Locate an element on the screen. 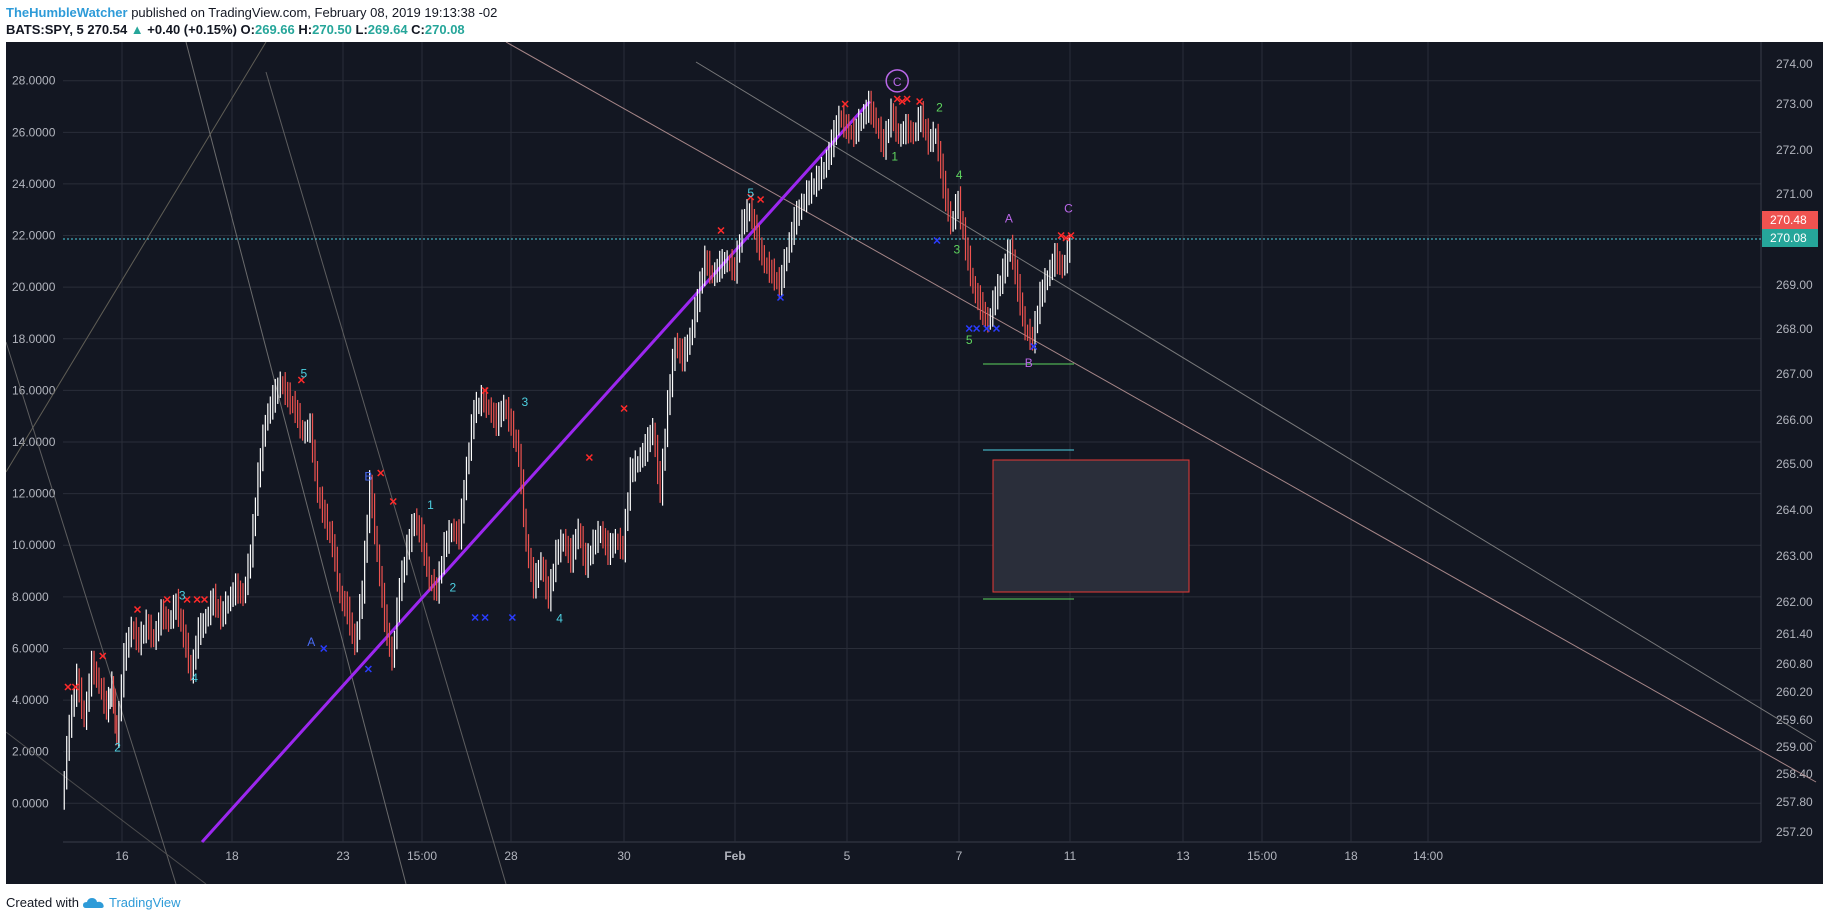  tradingview-cloud-icon is located at coordinates (93, 902).